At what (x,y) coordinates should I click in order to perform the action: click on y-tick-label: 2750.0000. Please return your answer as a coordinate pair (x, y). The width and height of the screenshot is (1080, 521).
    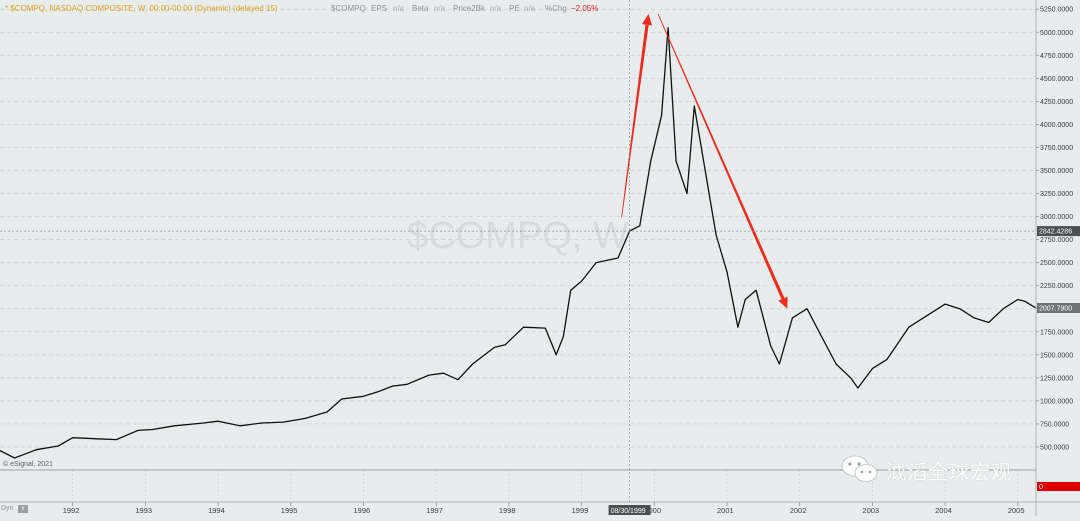
    Looking at the image, I should click on (1056, 240).